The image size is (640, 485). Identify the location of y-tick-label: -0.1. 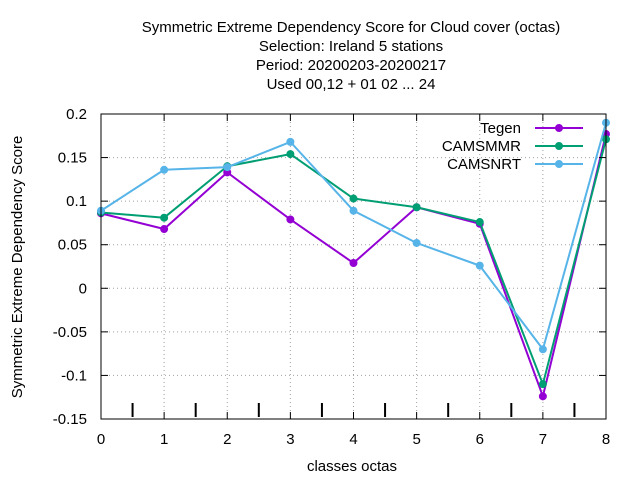
(74, 375).